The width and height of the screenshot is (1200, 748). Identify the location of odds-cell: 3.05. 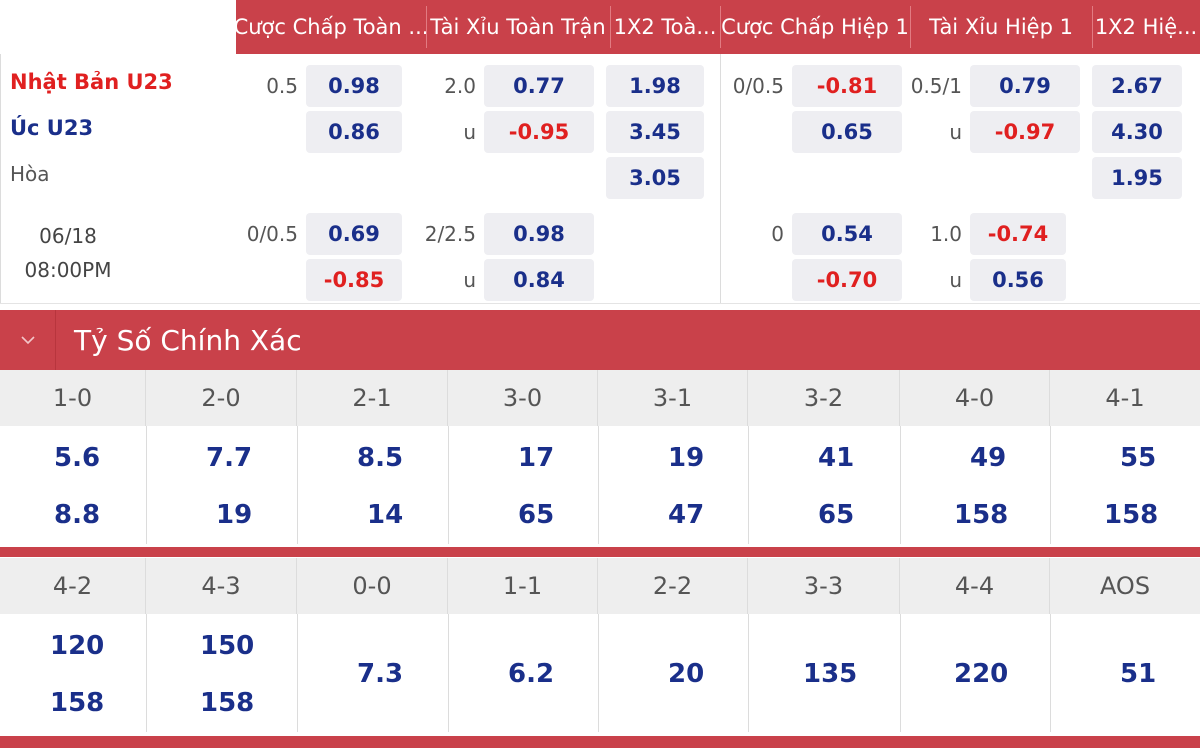
(655, 178).